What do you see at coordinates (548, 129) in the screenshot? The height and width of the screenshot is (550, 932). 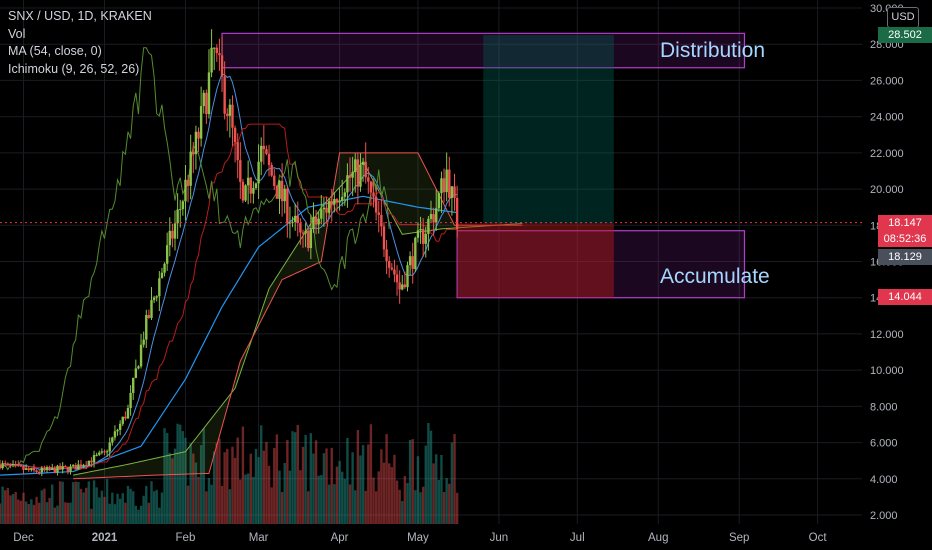 I see `target-zone` at bounding box center [548, 129].